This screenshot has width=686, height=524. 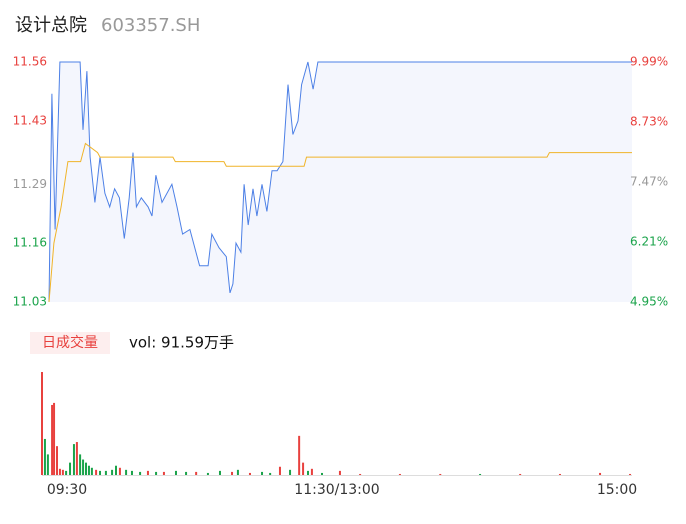 I want to click on stock-code: 603357.SH, so click(x=150, y=25).